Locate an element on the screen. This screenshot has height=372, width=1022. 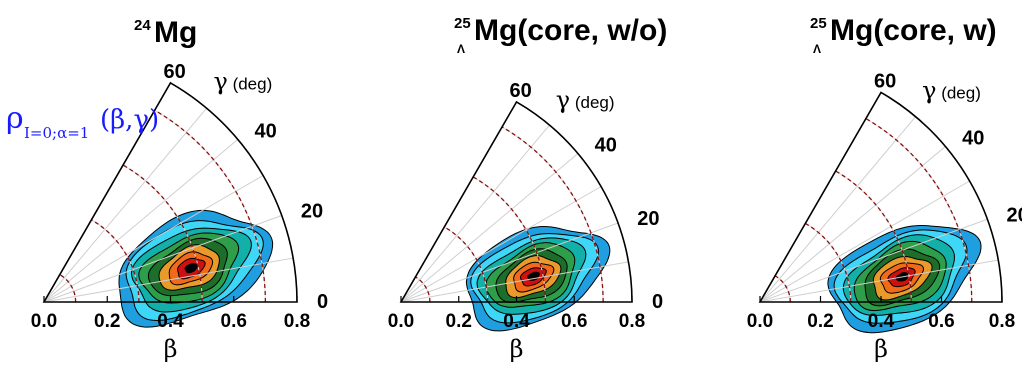
density-annotation: ρ I=0;α=1 (β,γ) is located at coordinates (82, 121).